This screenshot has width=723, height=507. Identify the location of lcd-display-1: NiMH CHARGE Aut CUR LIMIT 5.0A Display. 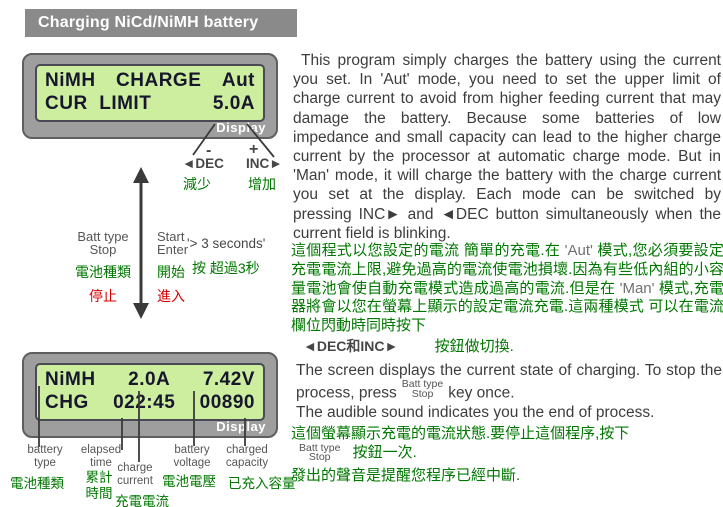
(150, 96).